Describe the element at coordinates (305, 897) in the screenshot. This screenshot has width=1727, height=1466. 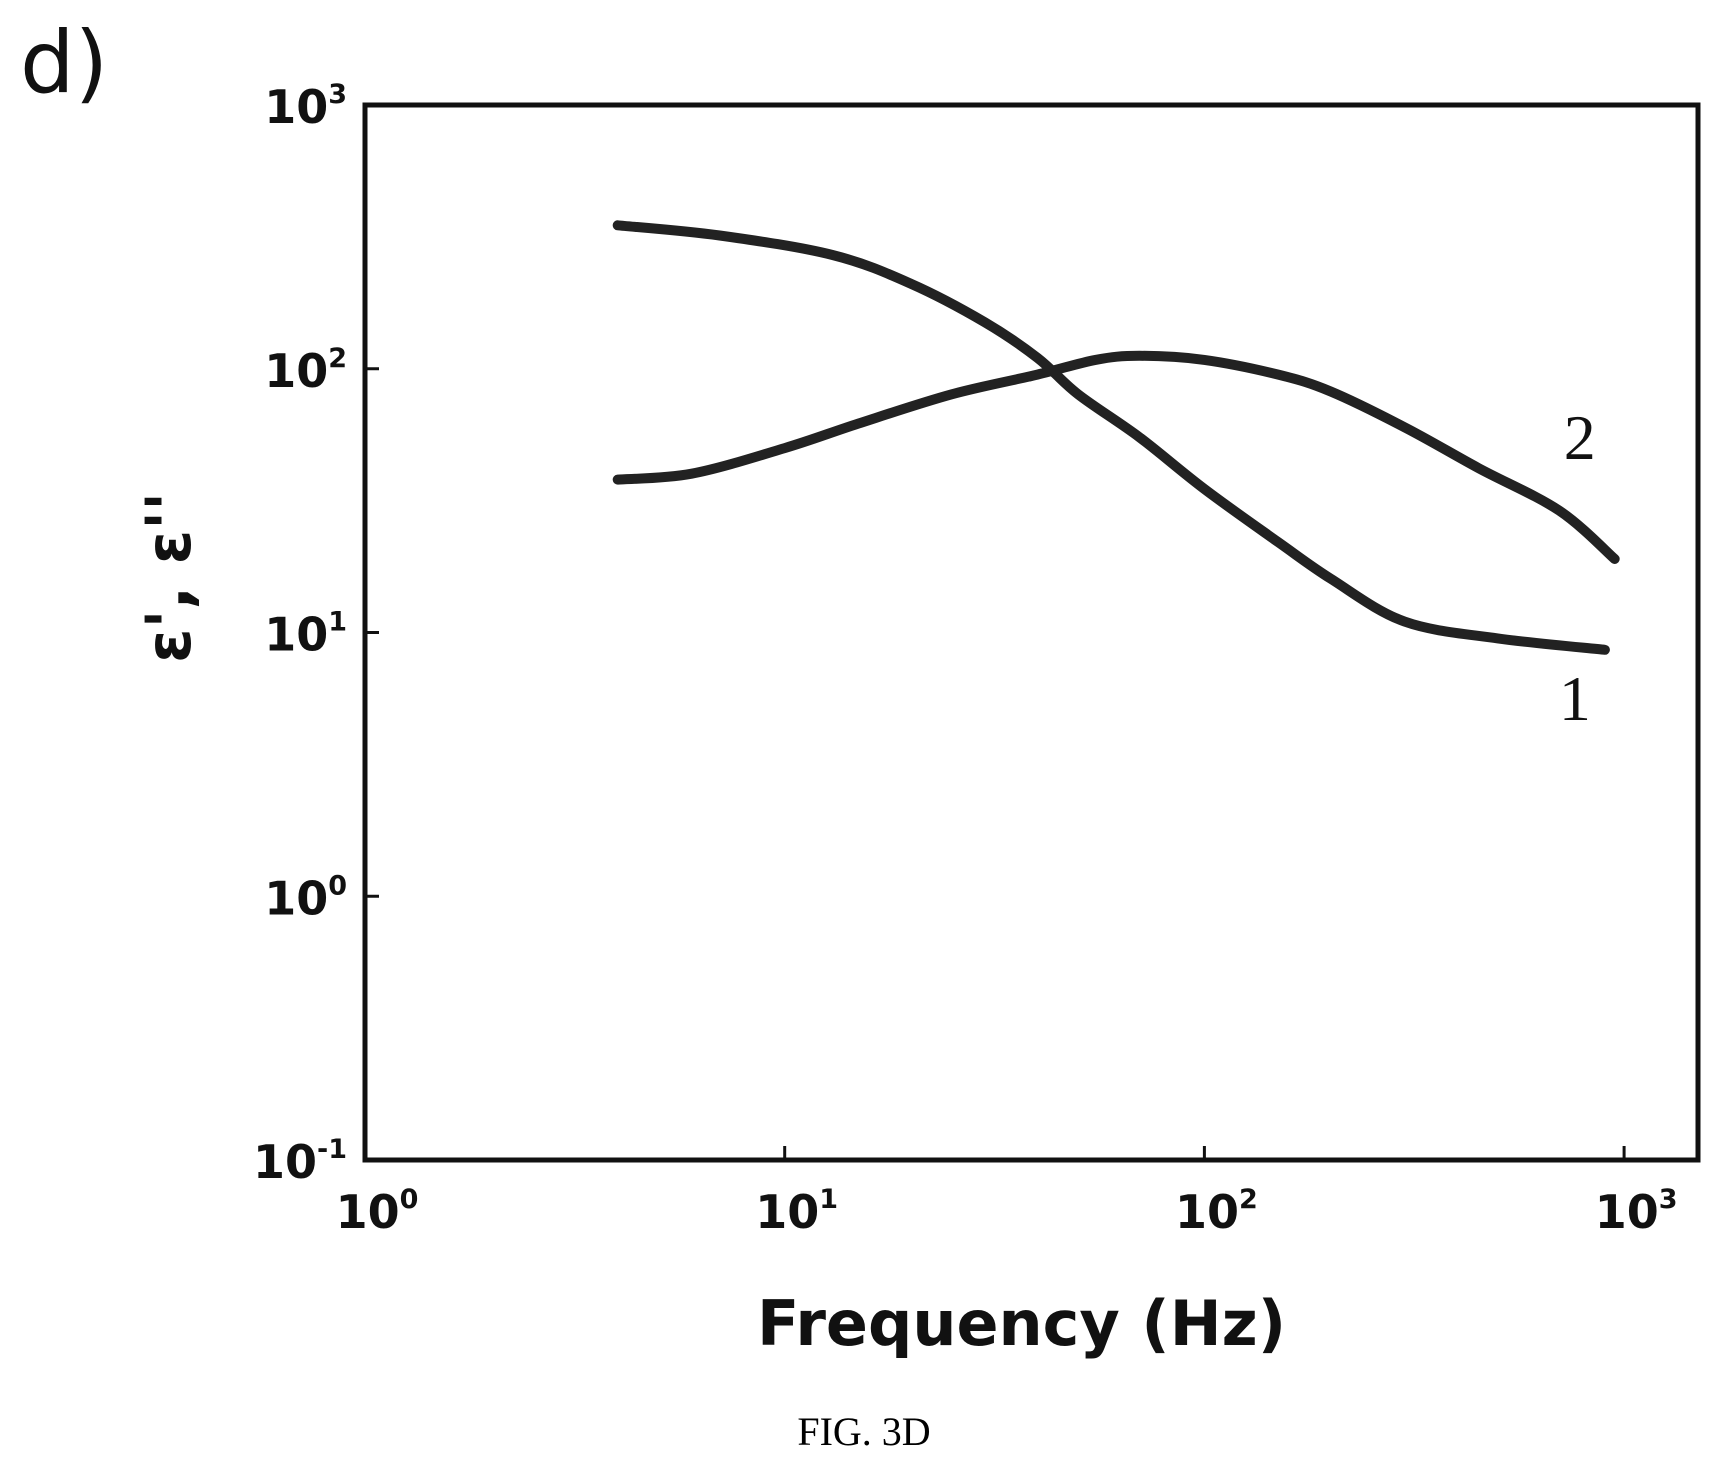
I see `y-tick-label-1: 100` at that location.